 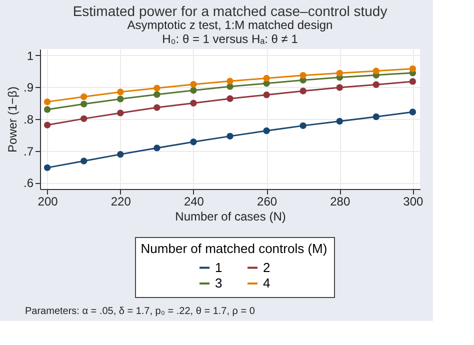 What do you see at coordinates (218, 267) in the screenshot?
I see `legend-label: 1` at bounding box center [218, 267].